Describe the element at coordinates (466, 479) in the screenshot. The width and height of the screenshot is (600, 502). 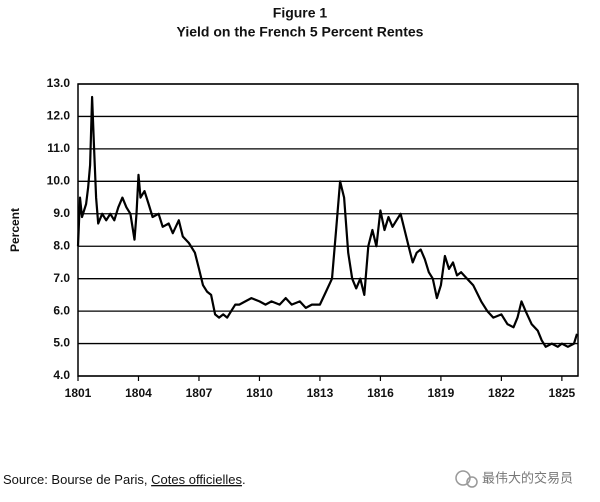
I see `watermark-icon` at that location.